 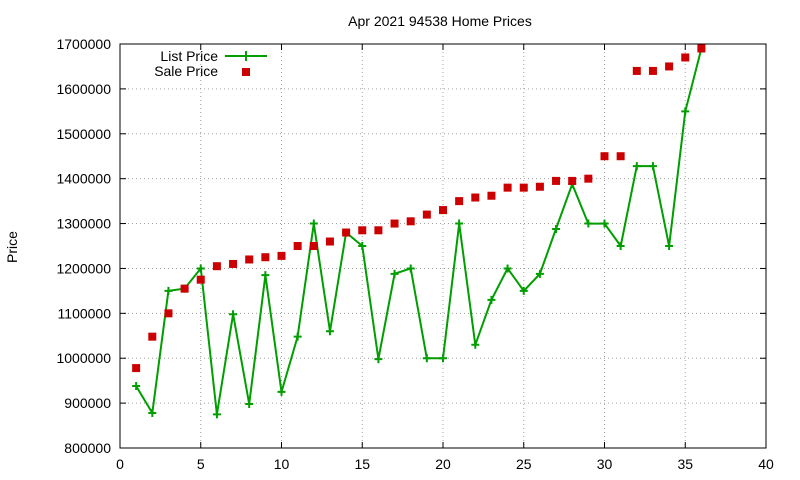 What do you see at coordinates (186, 71) in the screenshot?
I see `legend-label-sale-price: Sale Price` at bounding box center [186, 71].